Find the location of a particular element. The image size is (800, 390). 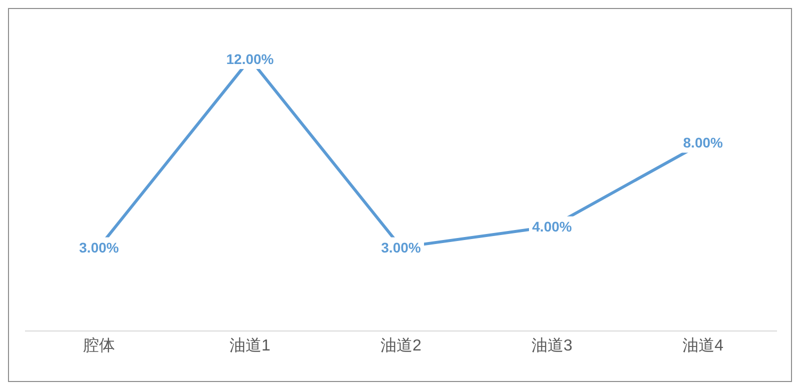

x-tick-label: 油道3 is located at coordinates (552, 345).